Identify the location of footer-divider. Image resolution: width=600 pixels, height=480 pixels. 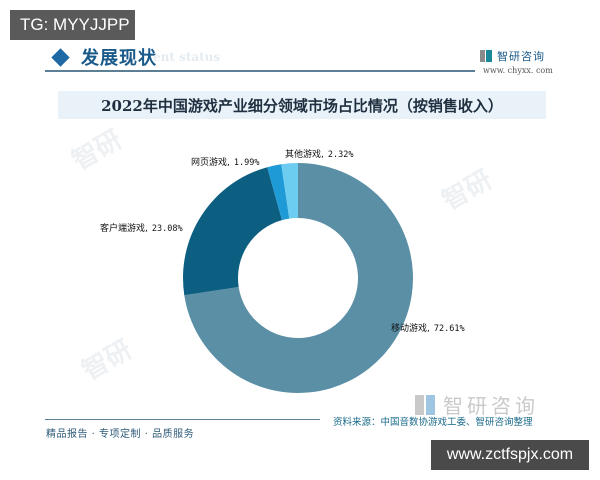
(182, 419).